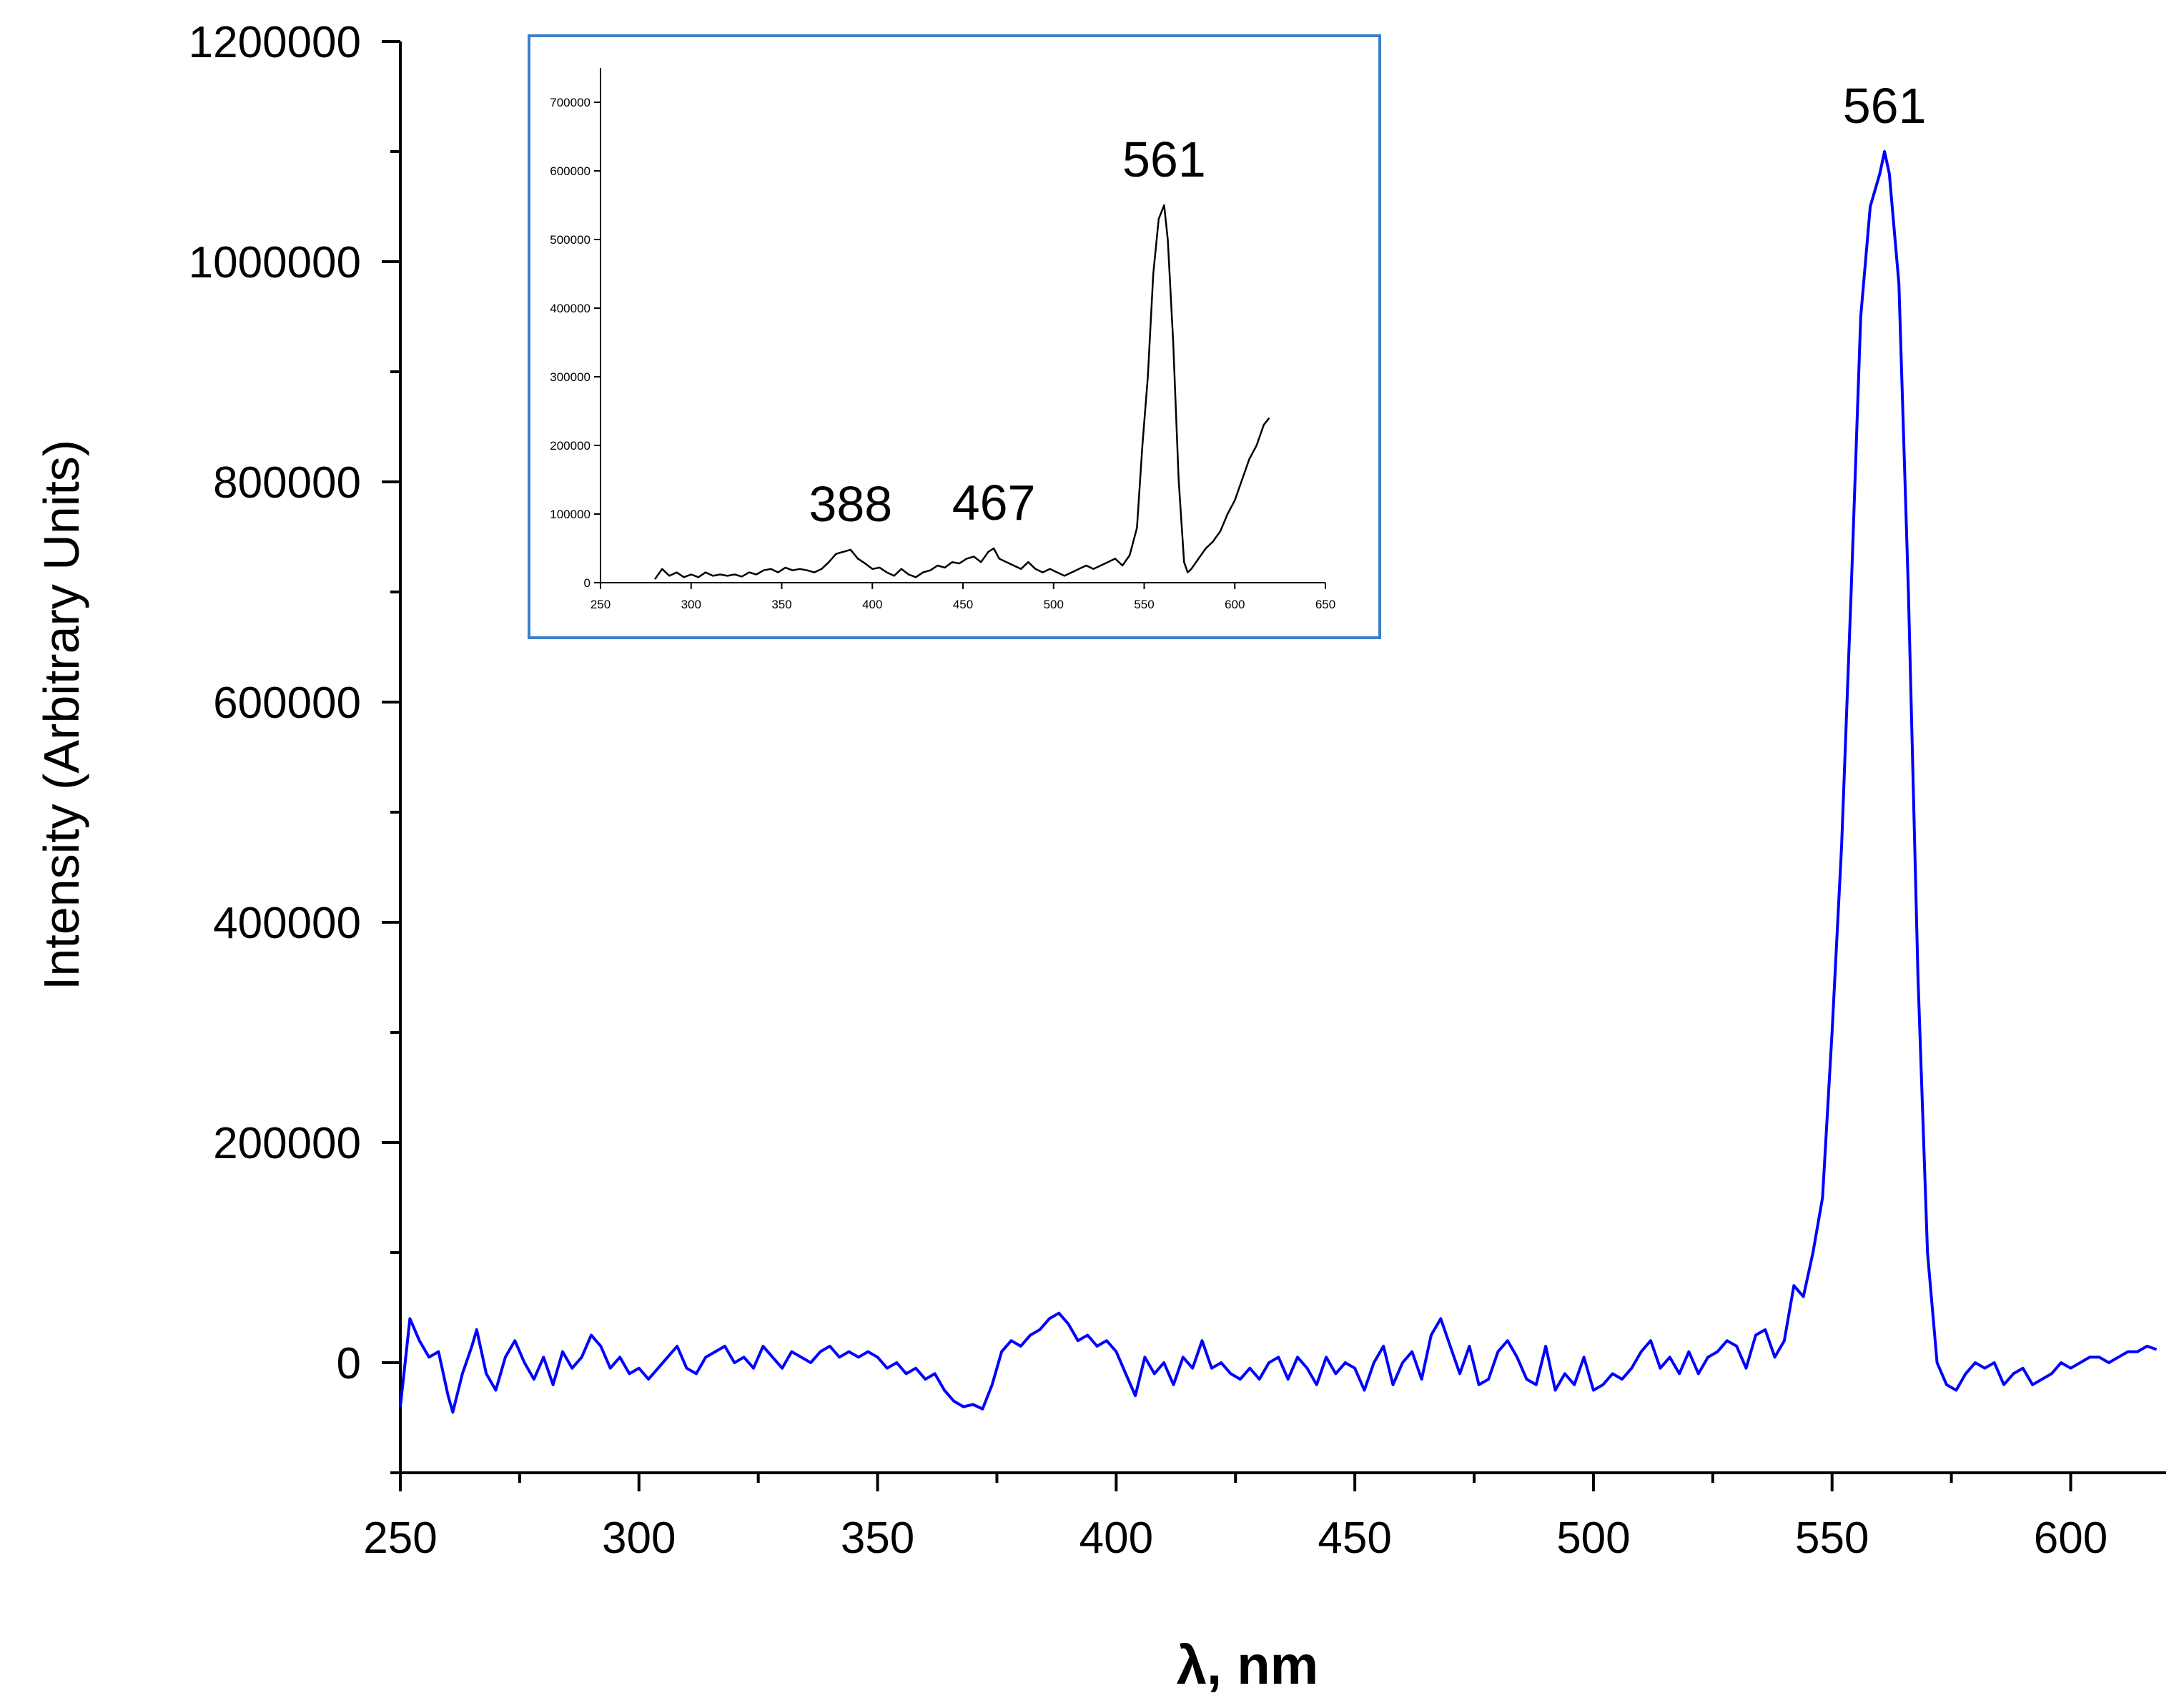 This screenshot has width=2184, height=1703. I want to click on inset-y-tick-label: 700000, so click(570, 102).